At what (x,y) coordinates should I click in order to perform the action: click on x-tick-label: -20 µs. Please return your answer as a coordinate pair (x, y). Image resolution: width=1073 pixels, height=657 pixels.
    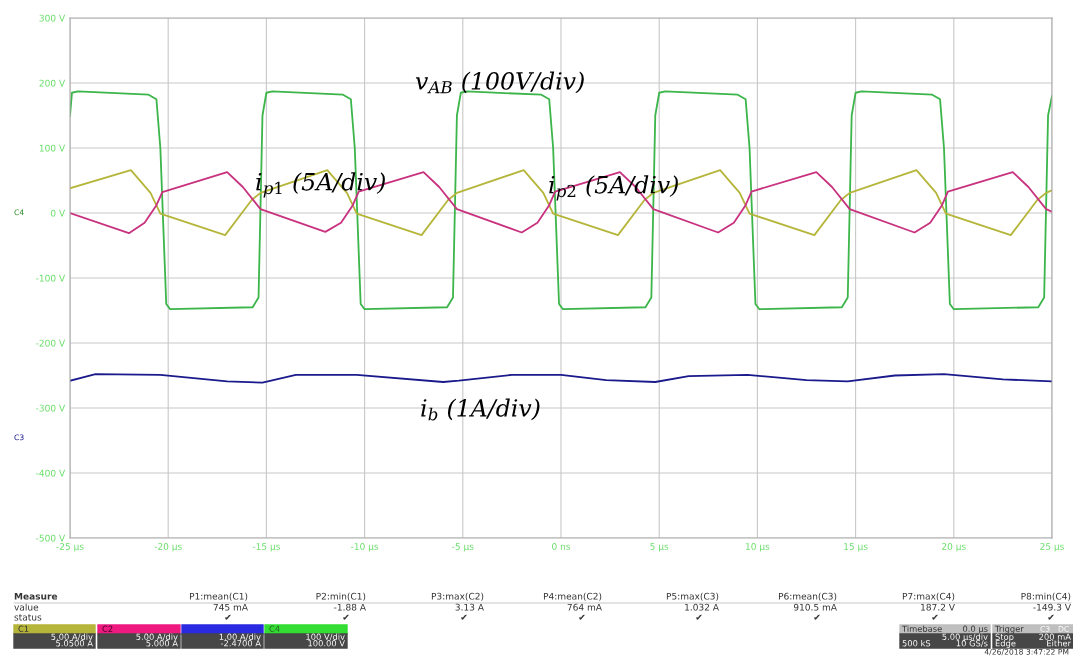
    Looking at the image, I should click on (168, 547).